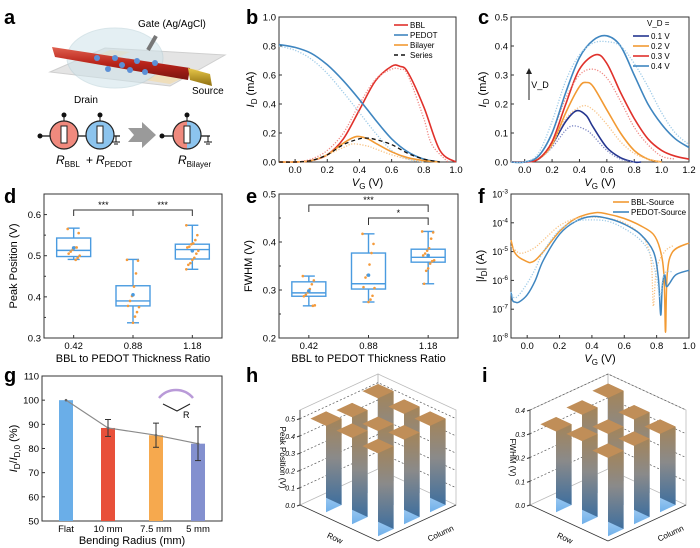 The height and width of the screenshot is (548, 700). What do you see at coordinates (114, 161) in the screenshot?
I see `r-pedot-label: RPEDOT` at bounding box center [114, 161].